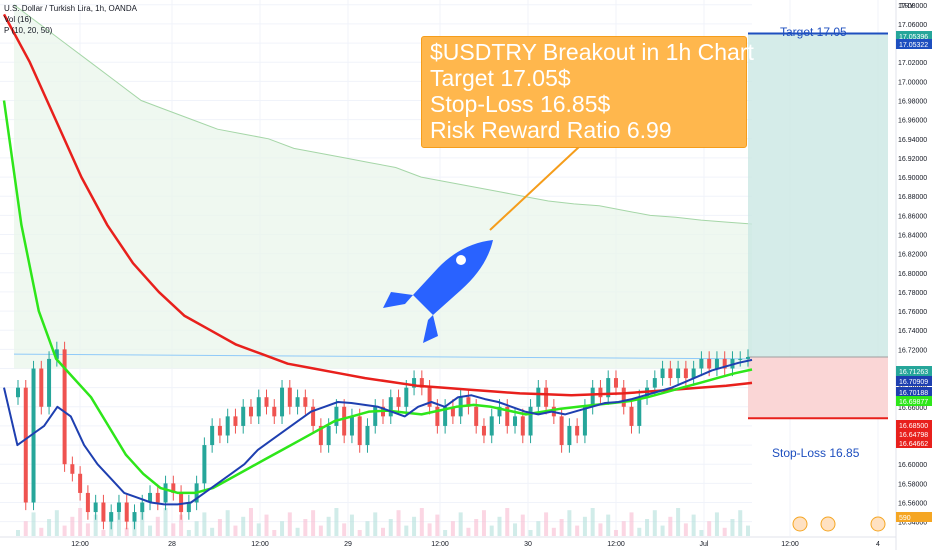 The width and height of the screenshot is (932, 550). What do you see at coordinates (912, 82) in the screenshot?
I see `y-tick-label: 17.00000` at bounding box center [912, 82].